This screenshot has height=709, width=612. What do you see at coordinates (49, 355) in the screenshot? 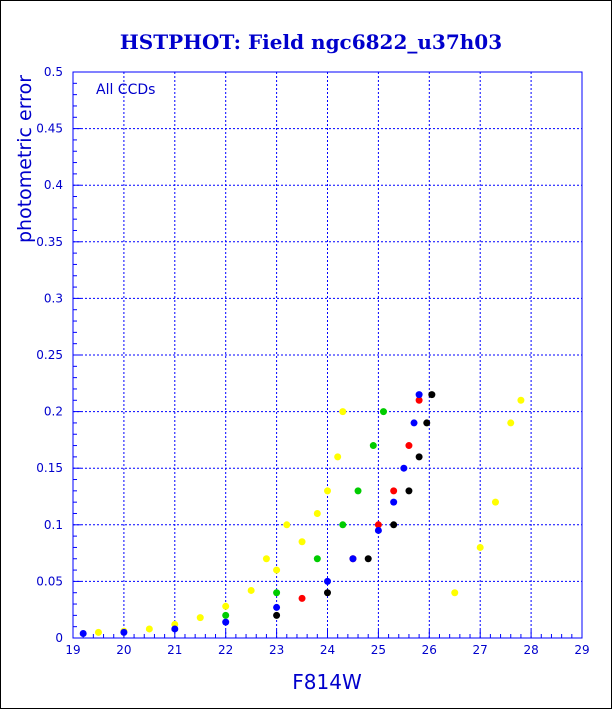
I see `y-tick-label: 0.25` at bounding box center [49, 355].